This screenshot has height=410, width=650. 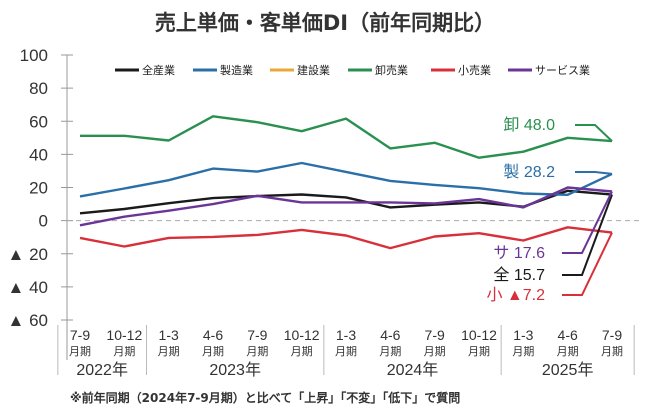 I want to click on legend-label: 製造業, so click(x=236, y=70).